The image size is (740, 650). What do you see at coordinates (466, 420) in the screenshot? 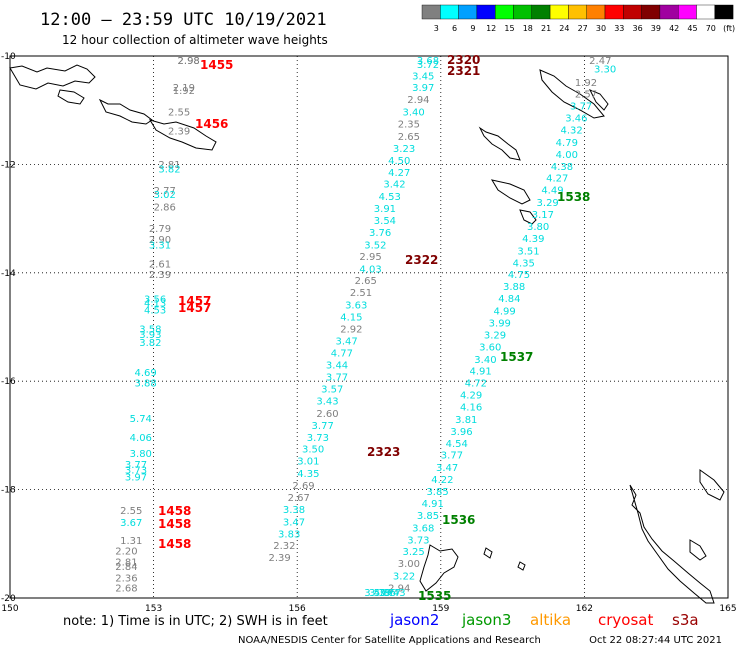
I see `wave-height-label: 3.81` at bounding box center [466, 420].